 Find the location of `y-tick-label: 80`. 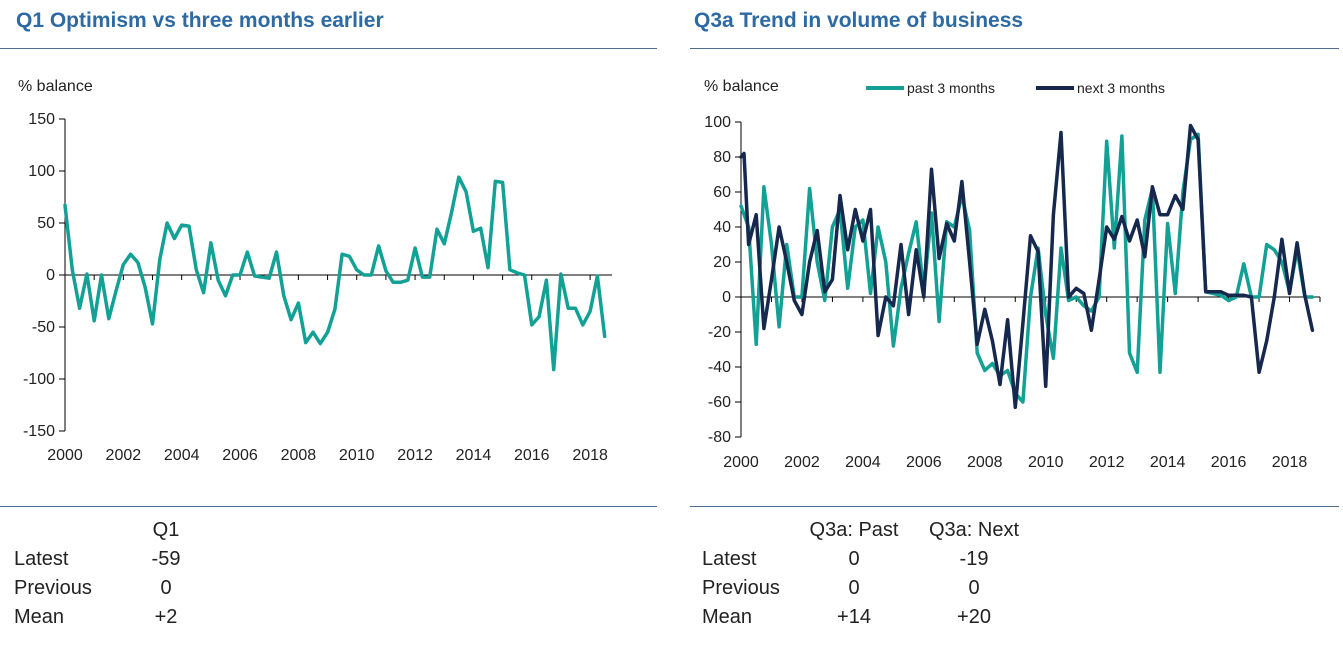

y-tick-label: 80 is located at coordinates (722, 157).